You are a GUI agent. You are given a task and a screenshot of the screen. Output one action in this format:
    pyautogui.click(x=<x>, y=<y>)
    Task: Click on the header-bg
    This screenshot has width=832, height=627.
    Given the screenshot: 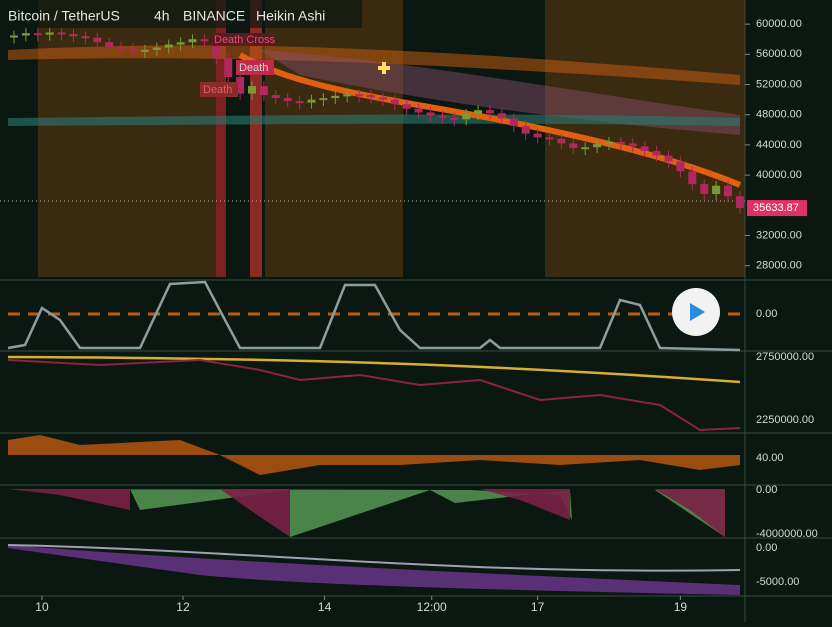 What is the action you would take?
    pyautogui.click(x=181, y=14)
    